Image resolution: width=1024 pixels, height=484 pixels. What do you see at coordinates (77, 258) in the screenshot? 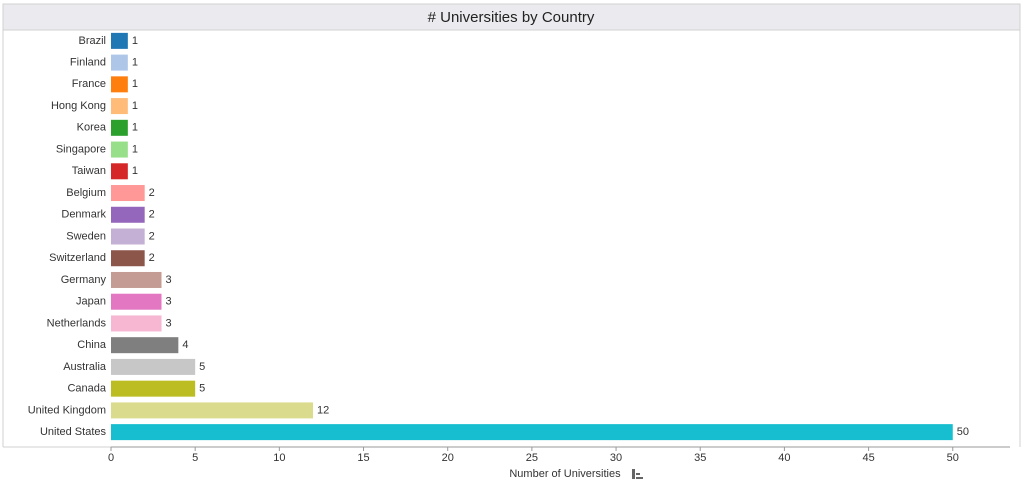
I see `y-tick-label: Switzerland` at bounding box center [77, 258].